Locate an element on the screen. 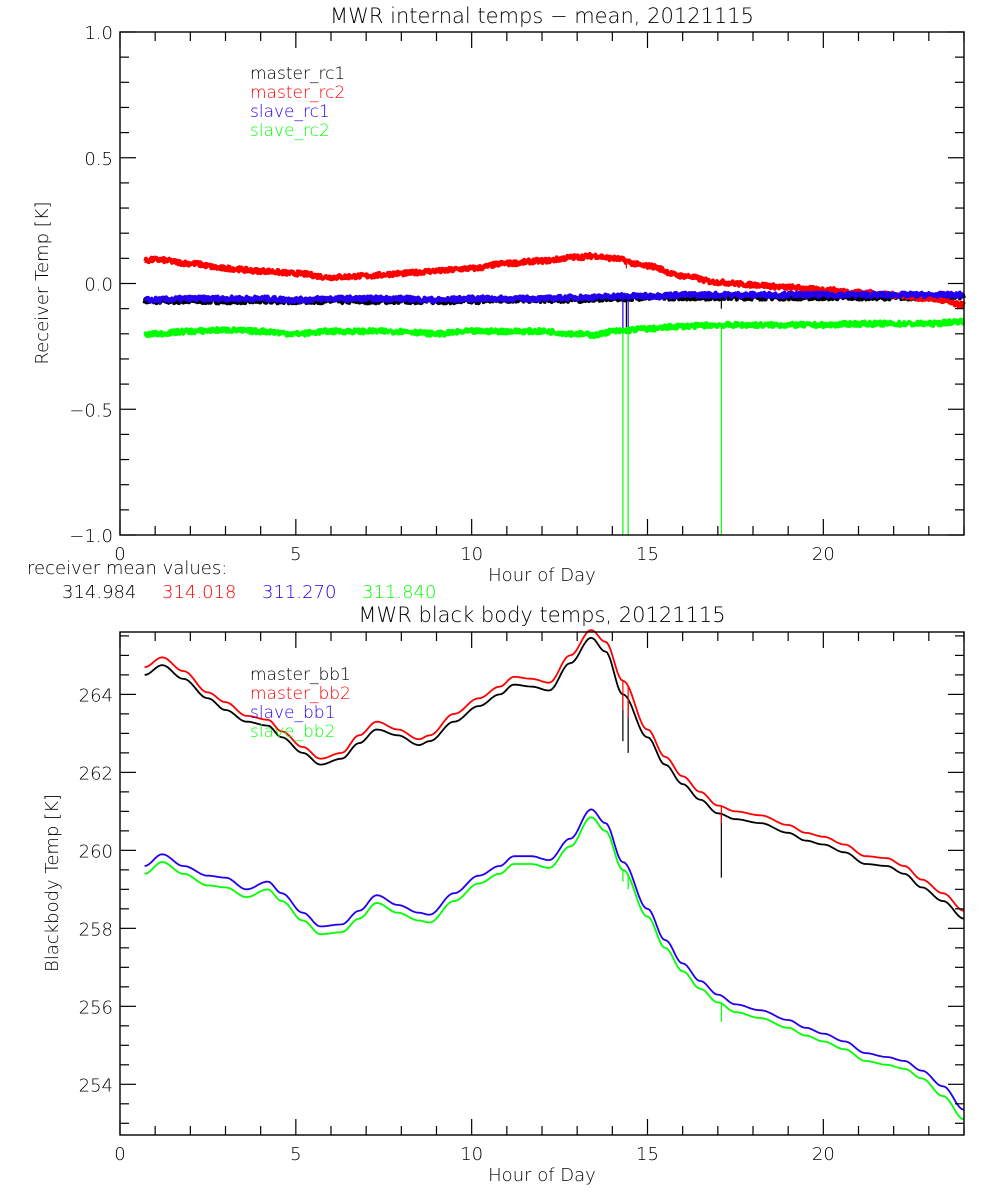  y-tick-labels: 264 262 260 258 256 254 is located at coordinates (96, 890).